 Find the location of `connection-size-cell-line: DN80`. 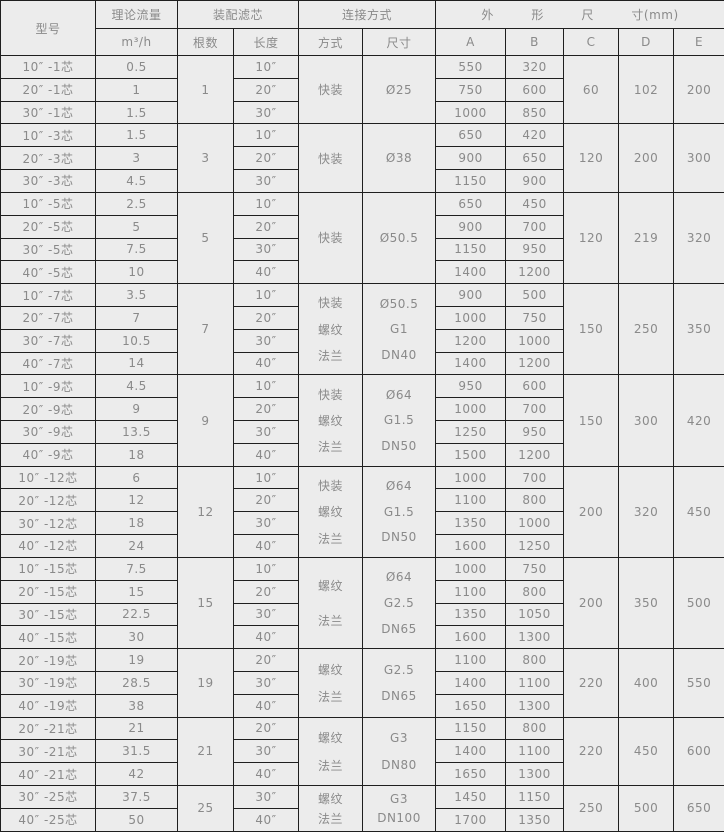

connection-size-cell-line: DN80 is located at coordinates (399, 765).